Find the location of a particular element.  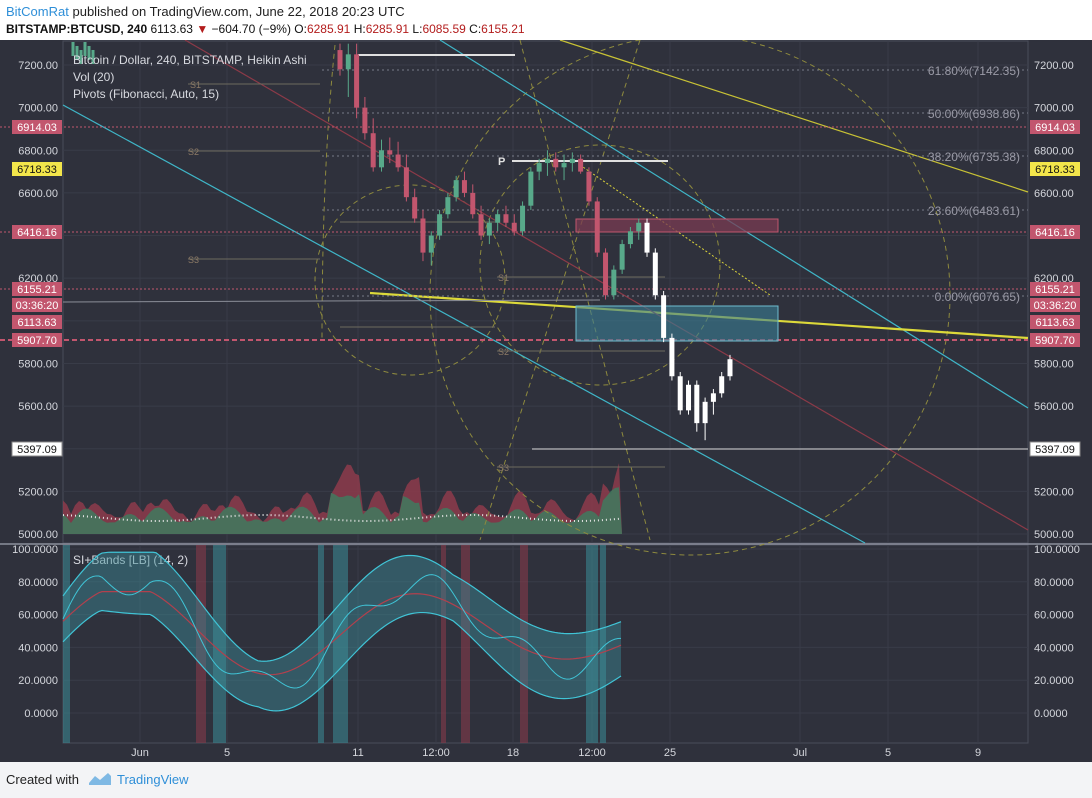

open-value: 6285.91 is located at coordinates (328, 29).